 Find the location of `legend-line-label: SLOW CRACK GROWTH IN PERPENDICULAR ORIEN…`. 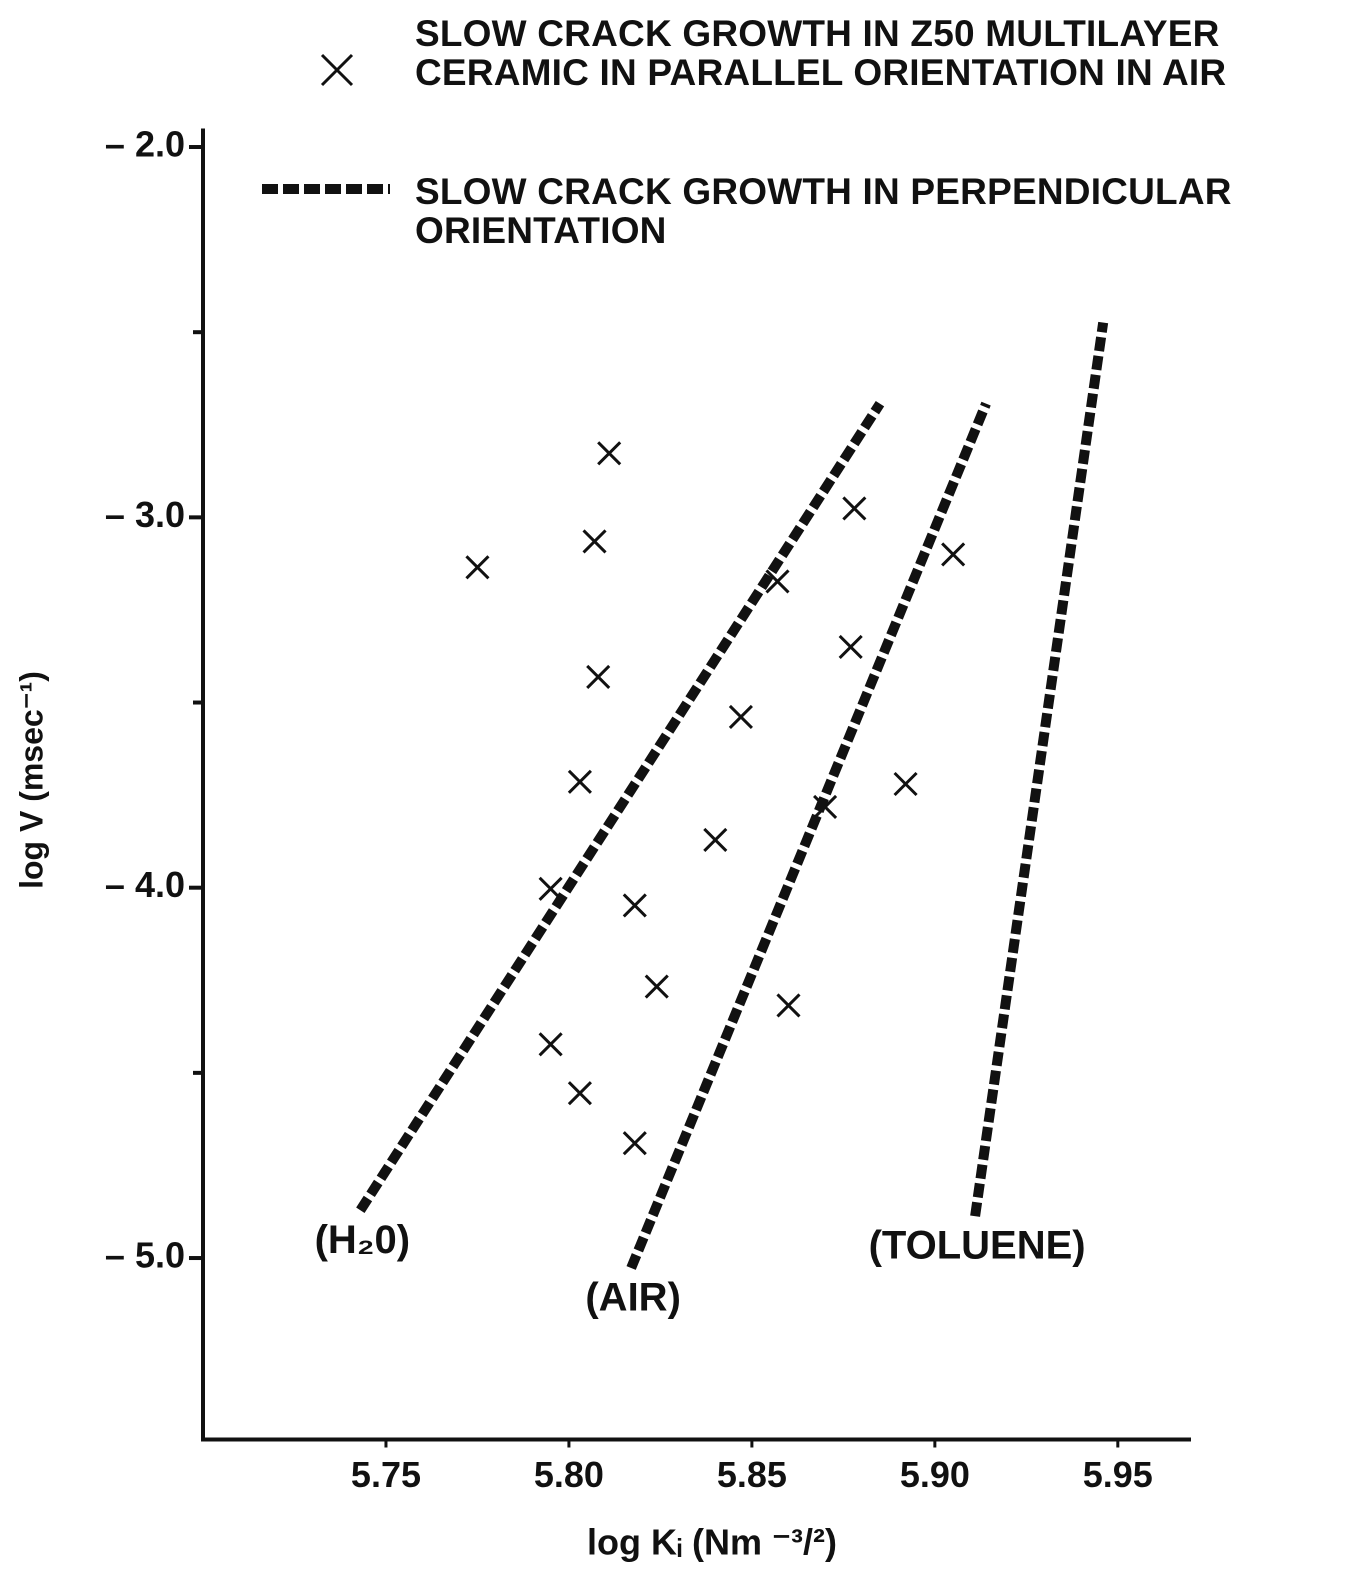

legend-line-label: SLOW CRACK GROWTH IN PERPENDICULAR ORIEN… is located at coordinates (823, 211).